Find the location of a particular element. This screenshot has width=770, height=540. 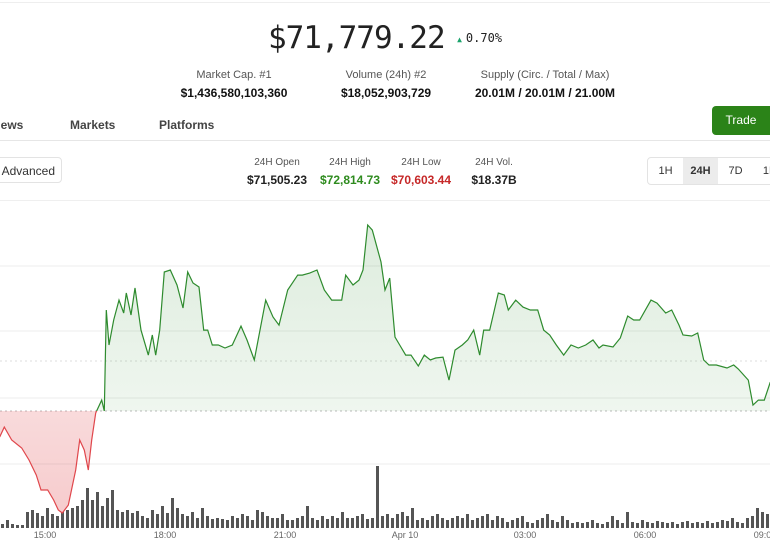

stat-label: Volume (24h) #2 is located at coordinates (386, 75).